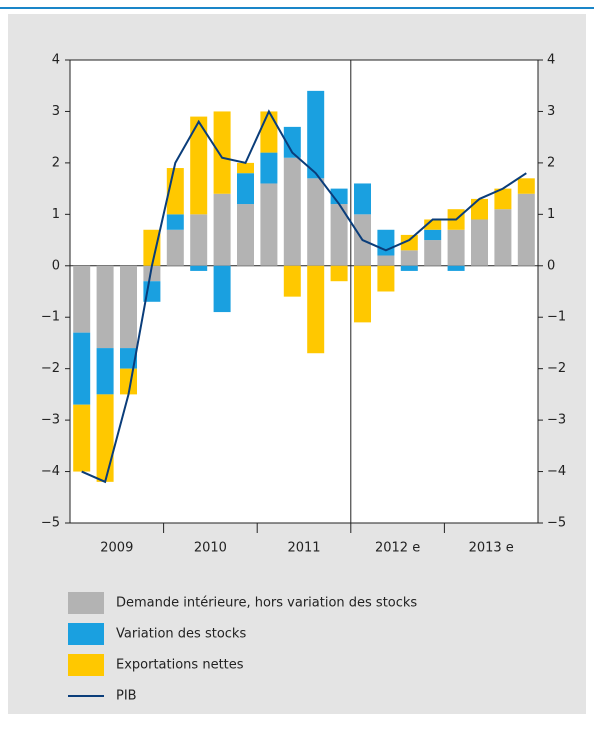 The width and height of the screenshot is (594, 744). Describe the element at coordinates (50, 317) in the screenshot. I see `y-tick-label: −1` at that location.